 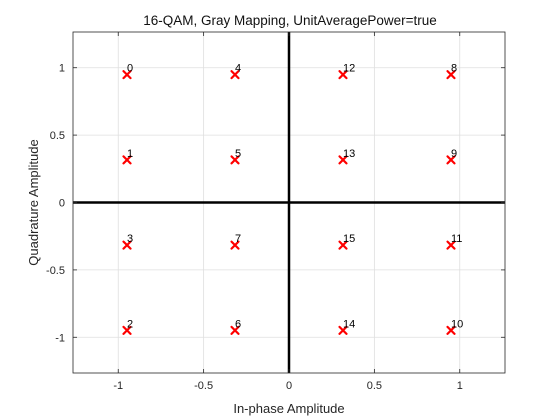 What do you see at coordinates (33, 202) in the screenshot?
I see `y-axis-label: Quadrature Amplitude` at bounding box center [33, 202].